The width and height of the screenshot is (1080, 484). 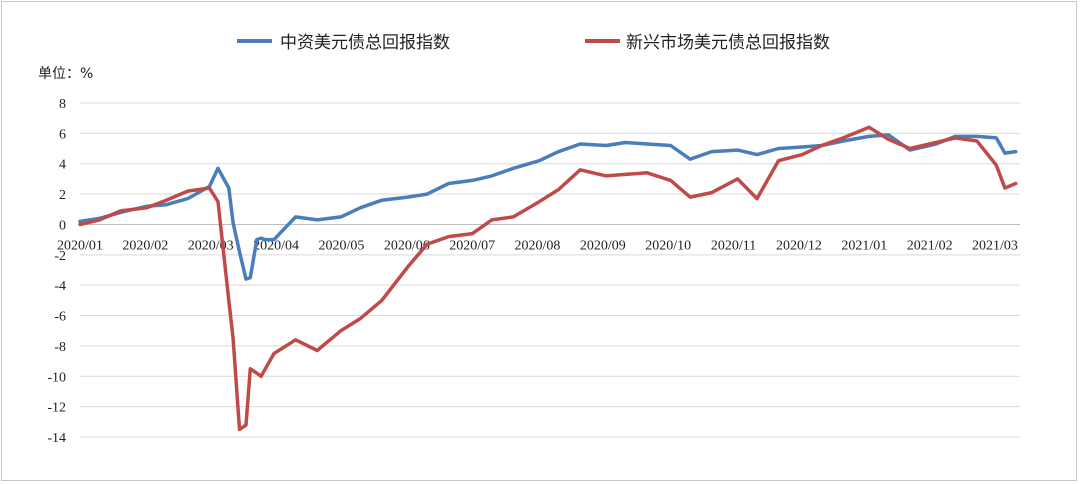 What do you see at coordinates (56, 408) in the screenshot?
I see `y-tick-label: -12` at bounding box center [56, 408].